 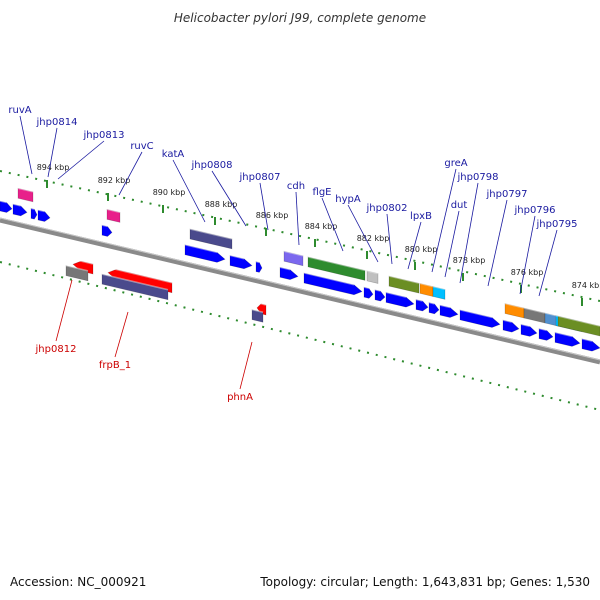 What do you see at coordinates (260, 177) in the screenshot?
I see `gene-label-jhp0807: jhp0807` at bounding box center [260, 177].